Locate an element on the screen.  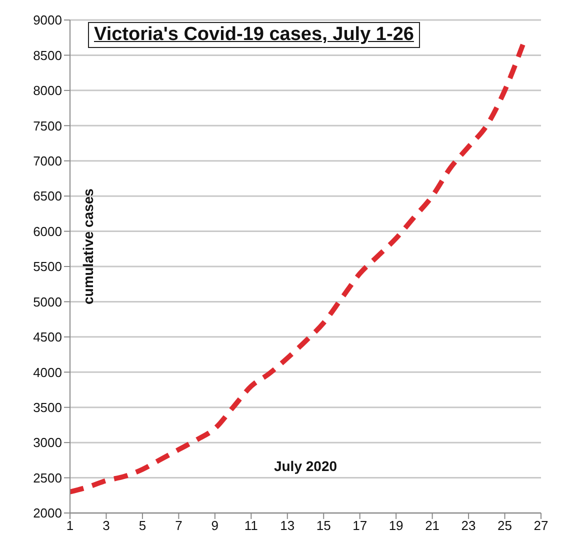
x-tick-label: 21 is located at coordinates (432, 526).